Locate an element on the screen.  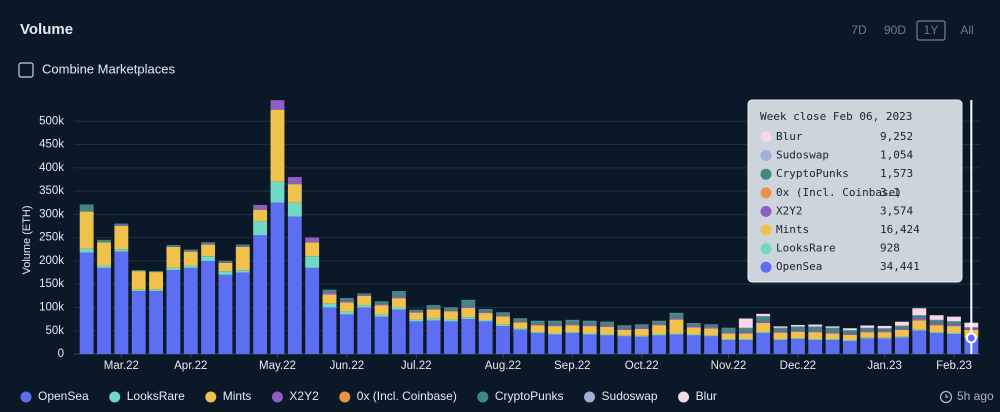
range-button-label: 90D is located at coordinates (895, 30).